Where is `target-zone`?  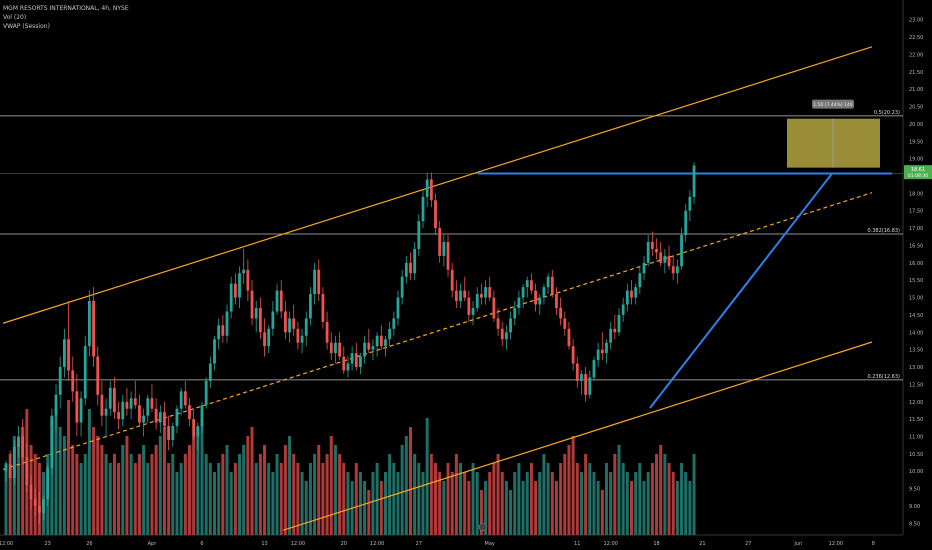 target-zone is located at coordinates (833, 143).